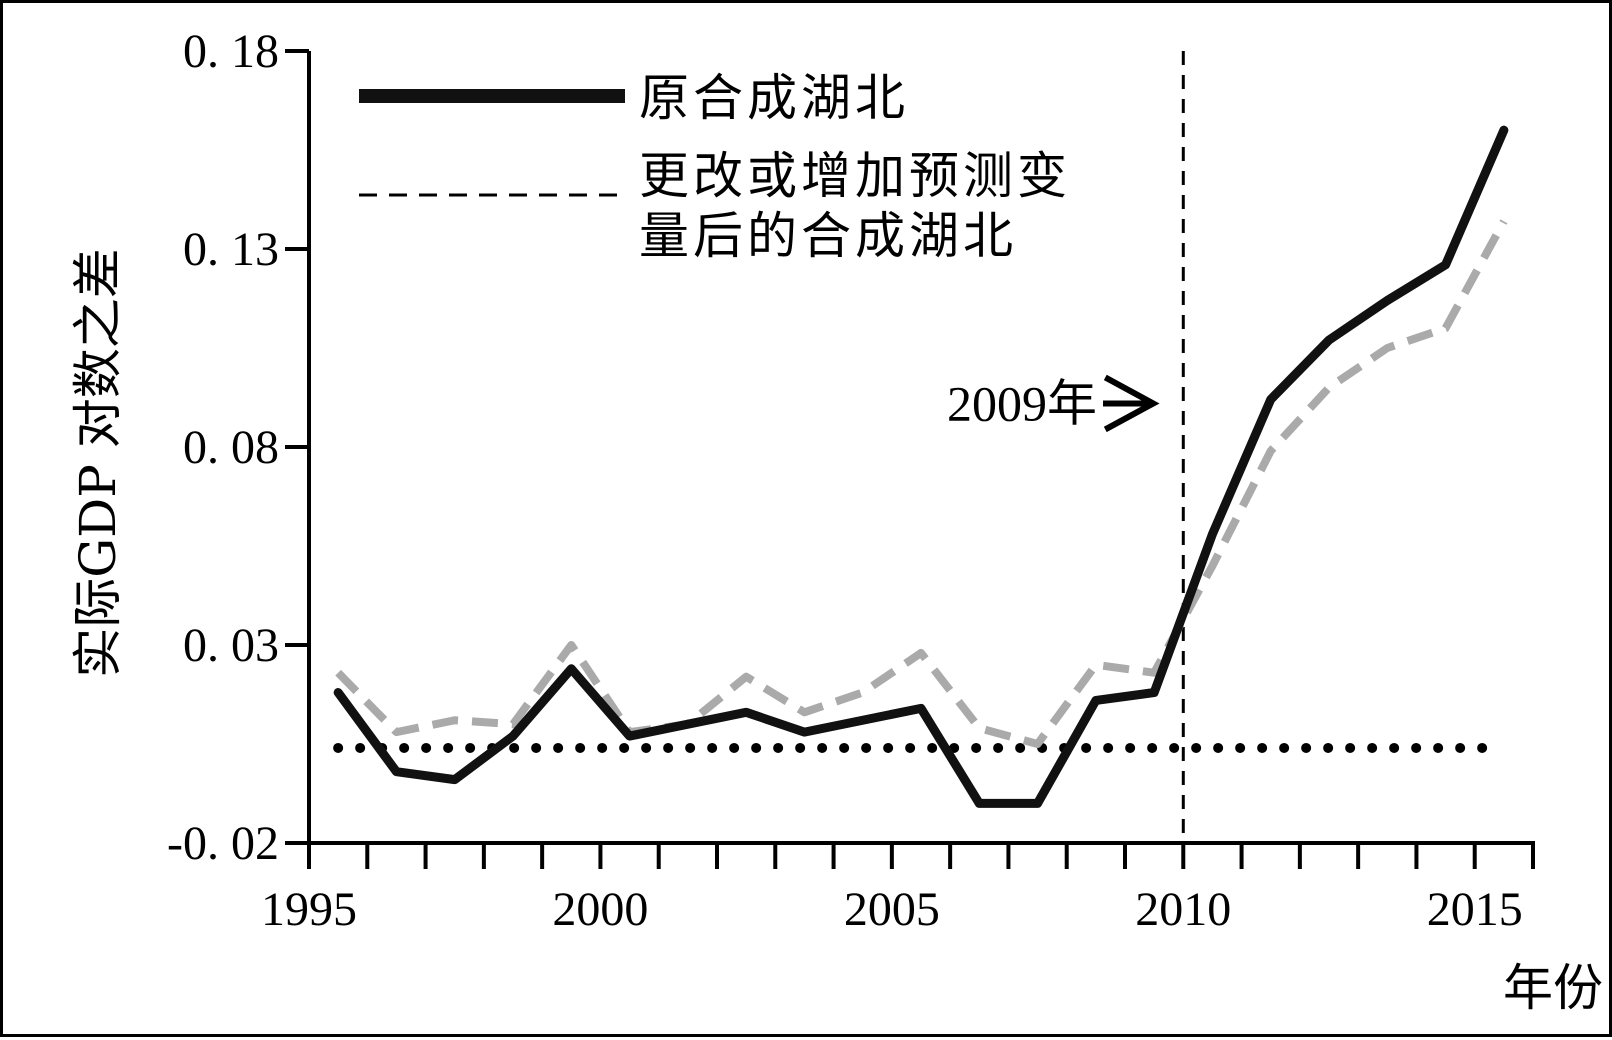 The image size is (1612, 1040). I want to click on annotation-layer: 2009年, so click(1050, 403).